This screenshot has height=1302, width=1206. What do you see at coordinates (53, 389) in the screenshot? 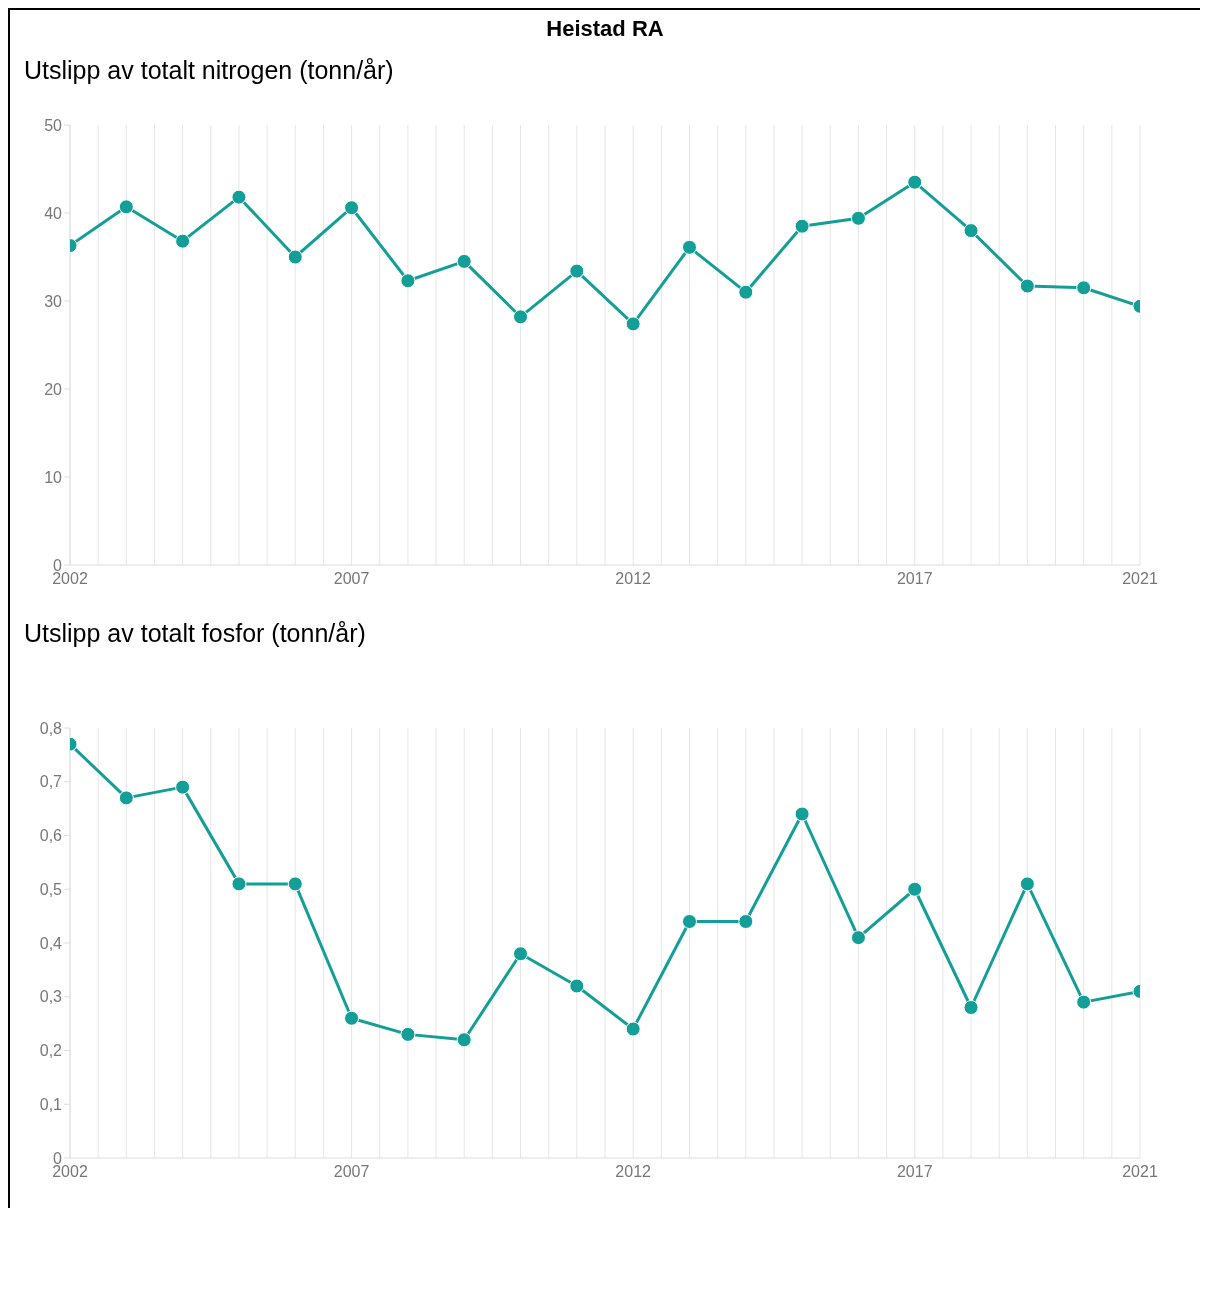
I see `y-tick-label: 20` at bounding box center [53, 389].